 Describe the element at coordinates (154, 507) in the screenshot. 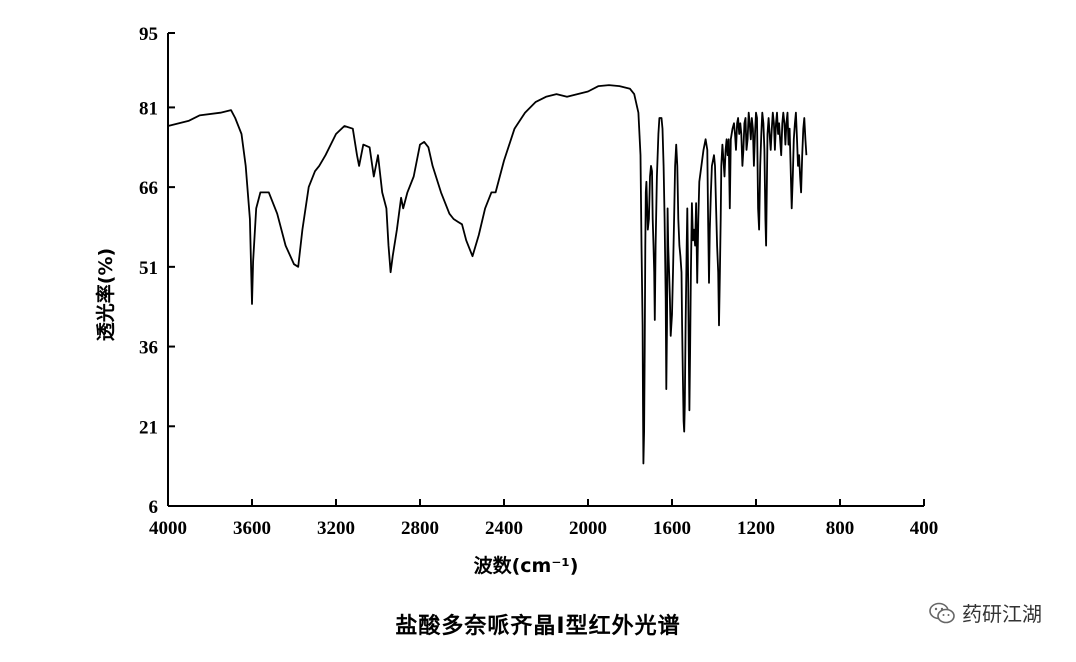

I see `y-tick-label: 6` at that location.